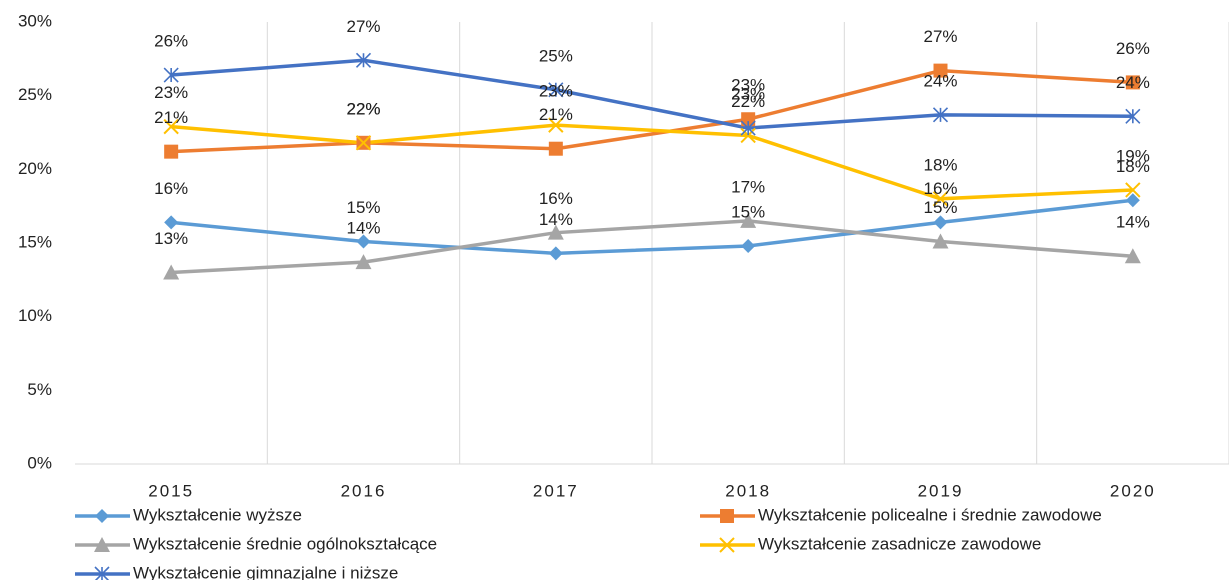 This screenshot has height=580, width=1229. I want to click on legend-label: Wykształcenie wyższe, so click(217, 514).